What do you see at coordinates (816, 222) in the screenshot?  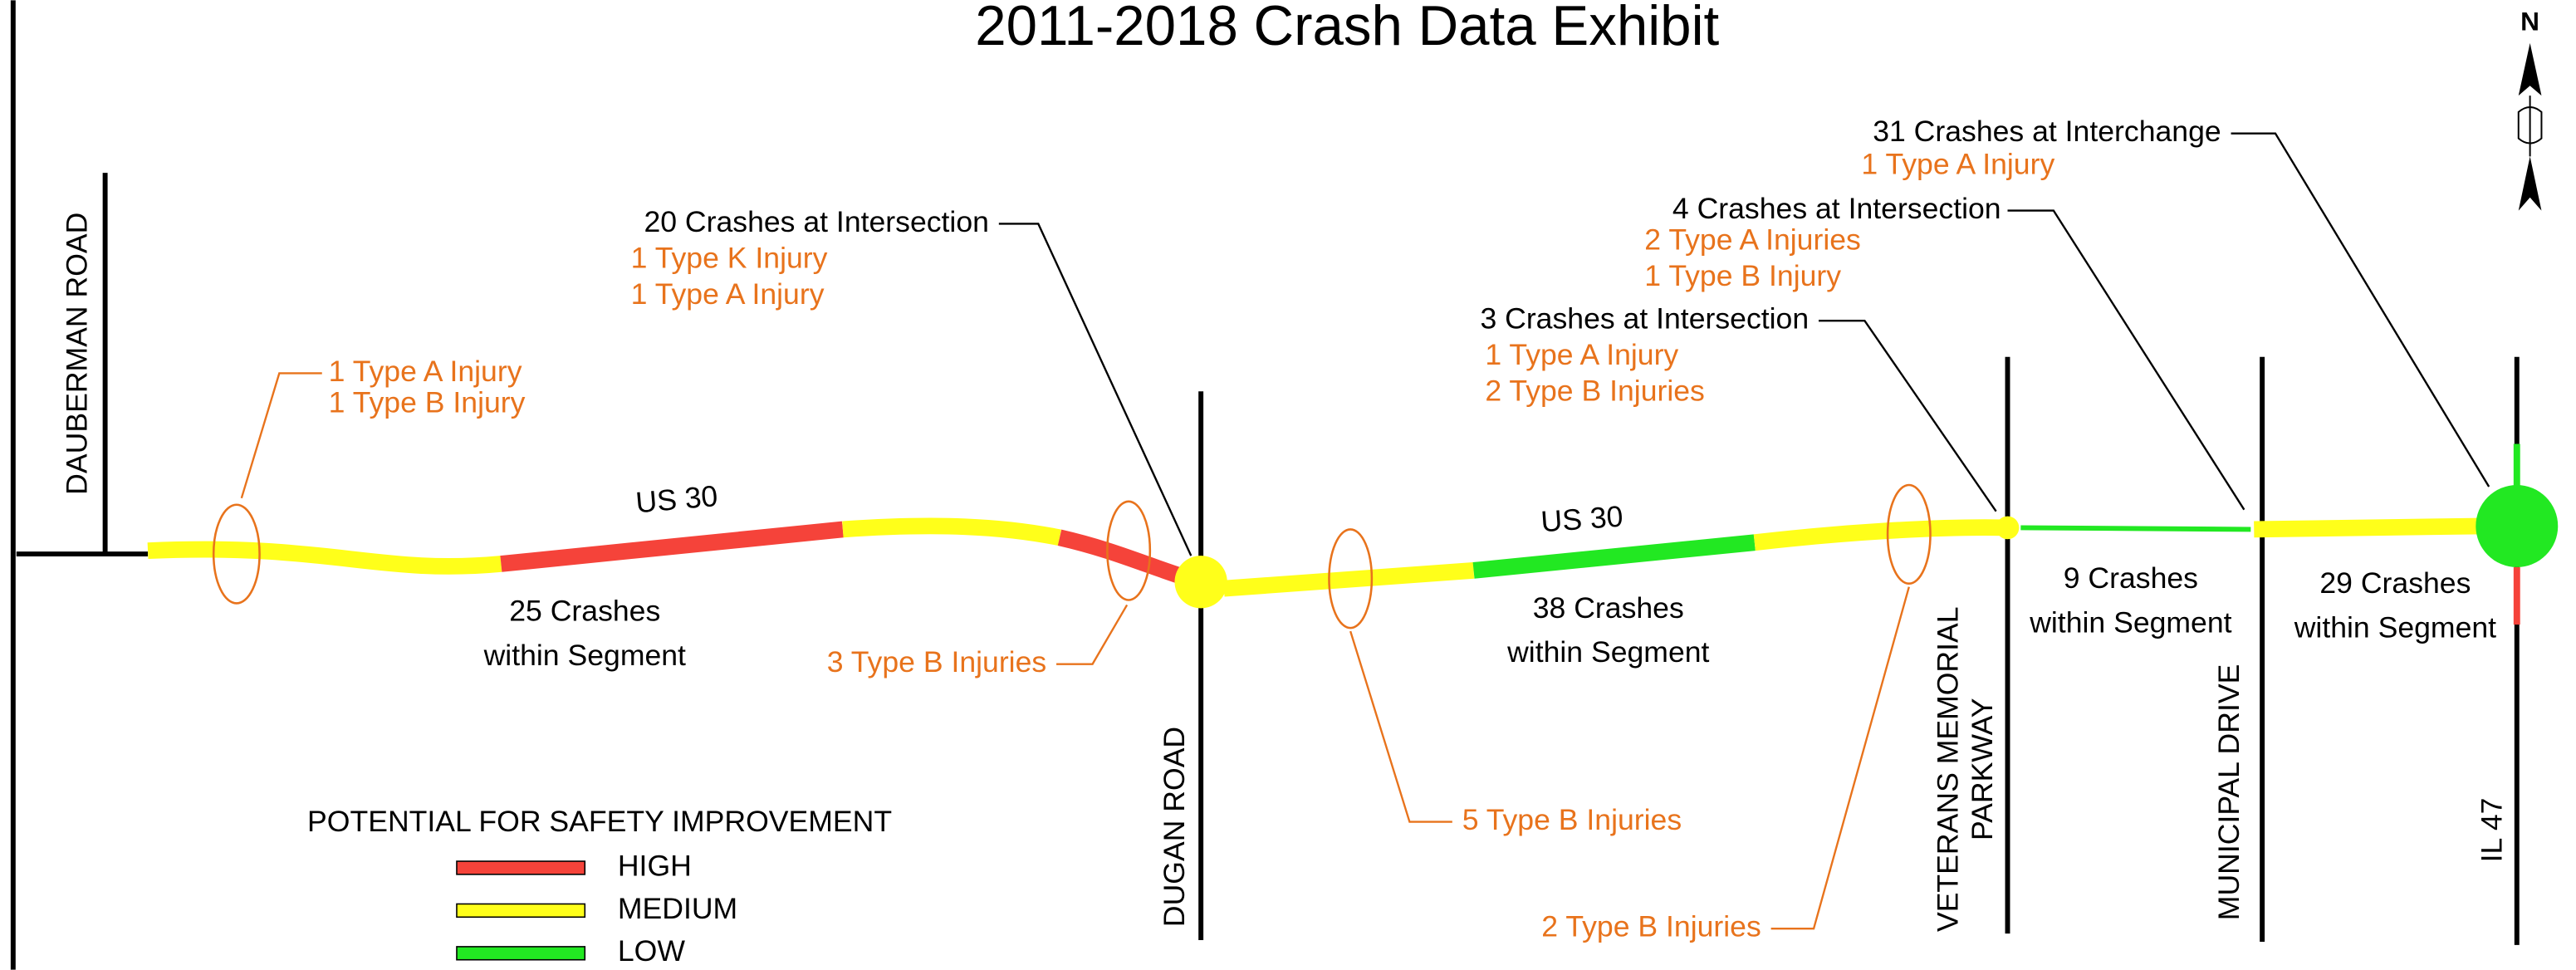 I see `annotation: 20 Crashes at Intersection` at bounding box center [816, 222].